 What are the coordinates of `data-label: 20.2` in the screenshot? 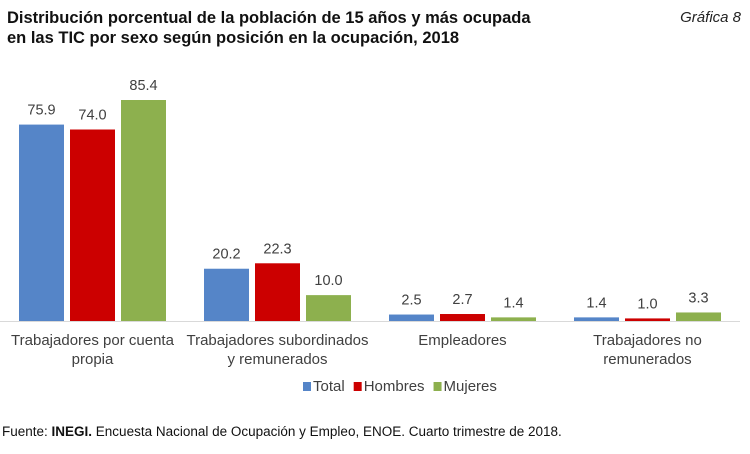 It's located at (226, 255).